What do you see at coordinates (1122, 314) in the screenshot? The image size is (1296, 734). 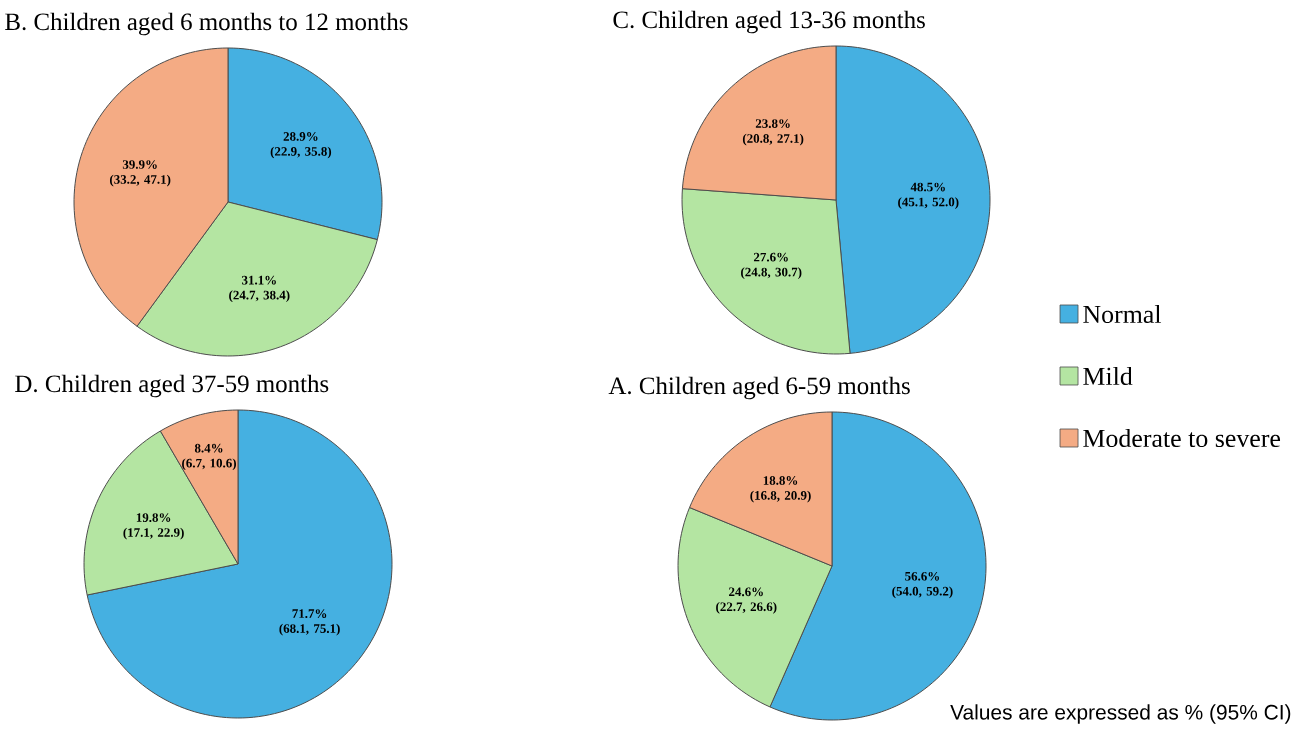 I see `legend-label: Normal` at bounding box center [1122, 314].